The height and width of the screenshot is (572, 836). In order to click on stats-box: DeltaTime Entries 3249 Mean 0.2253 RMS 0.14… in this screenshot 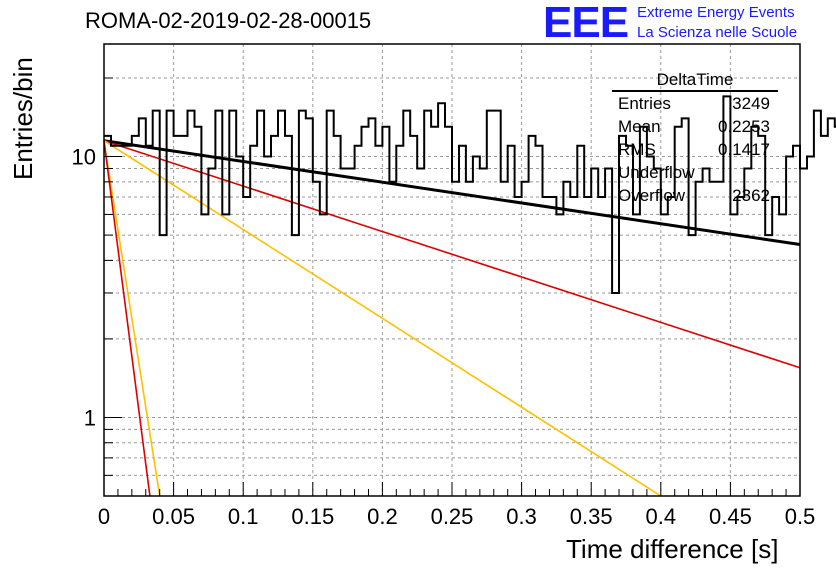, I will do `click(695, 138)`.